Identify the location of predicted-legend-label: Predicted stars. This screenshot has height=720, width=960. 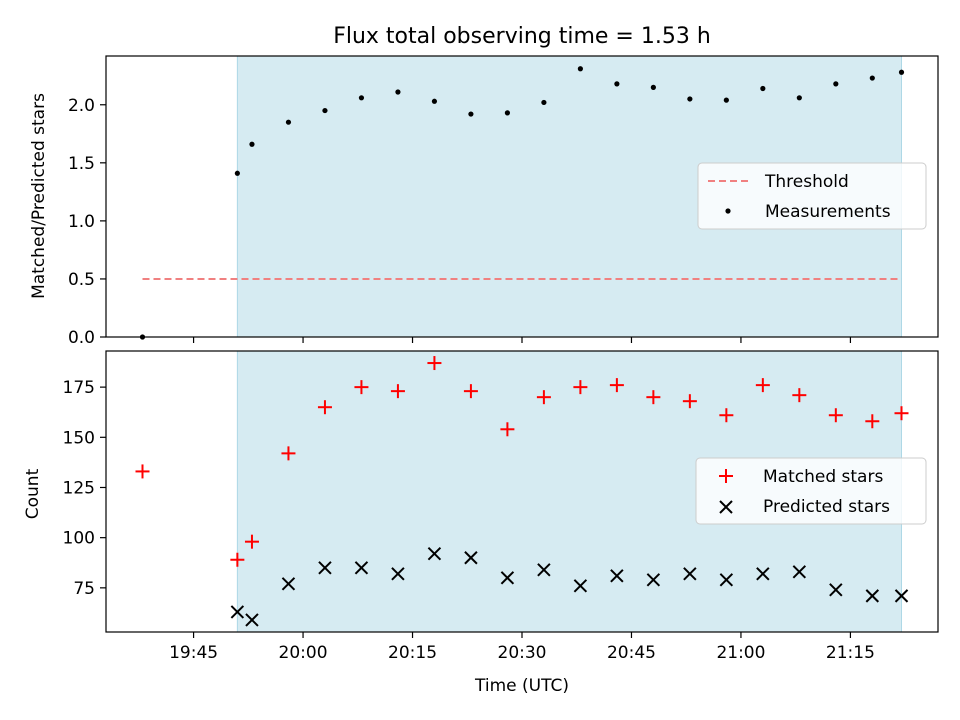
(826, 507).